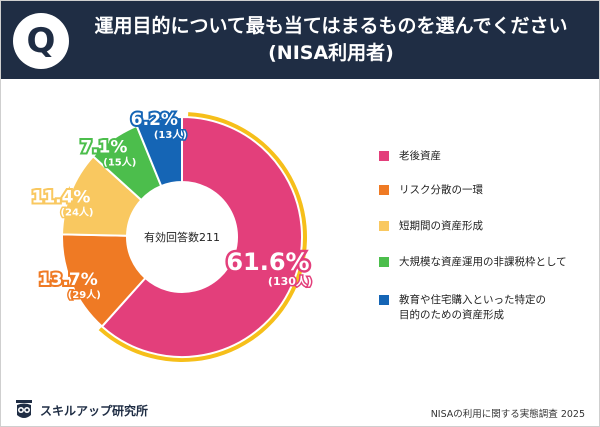 This screenshot has height=427, width=600. I want to click on slice-percent-label: 13.7%, so click(68, 280).